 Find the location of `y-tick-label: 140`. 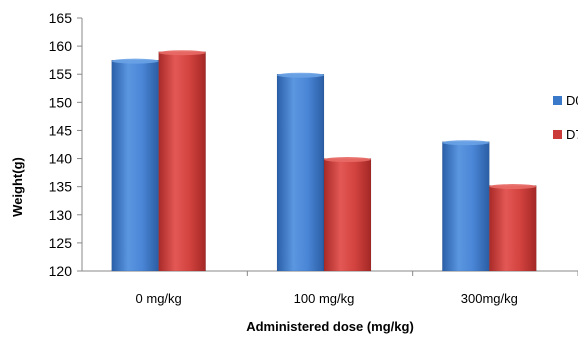

y-tick-label: 140 is located at coordinates (61, 159).